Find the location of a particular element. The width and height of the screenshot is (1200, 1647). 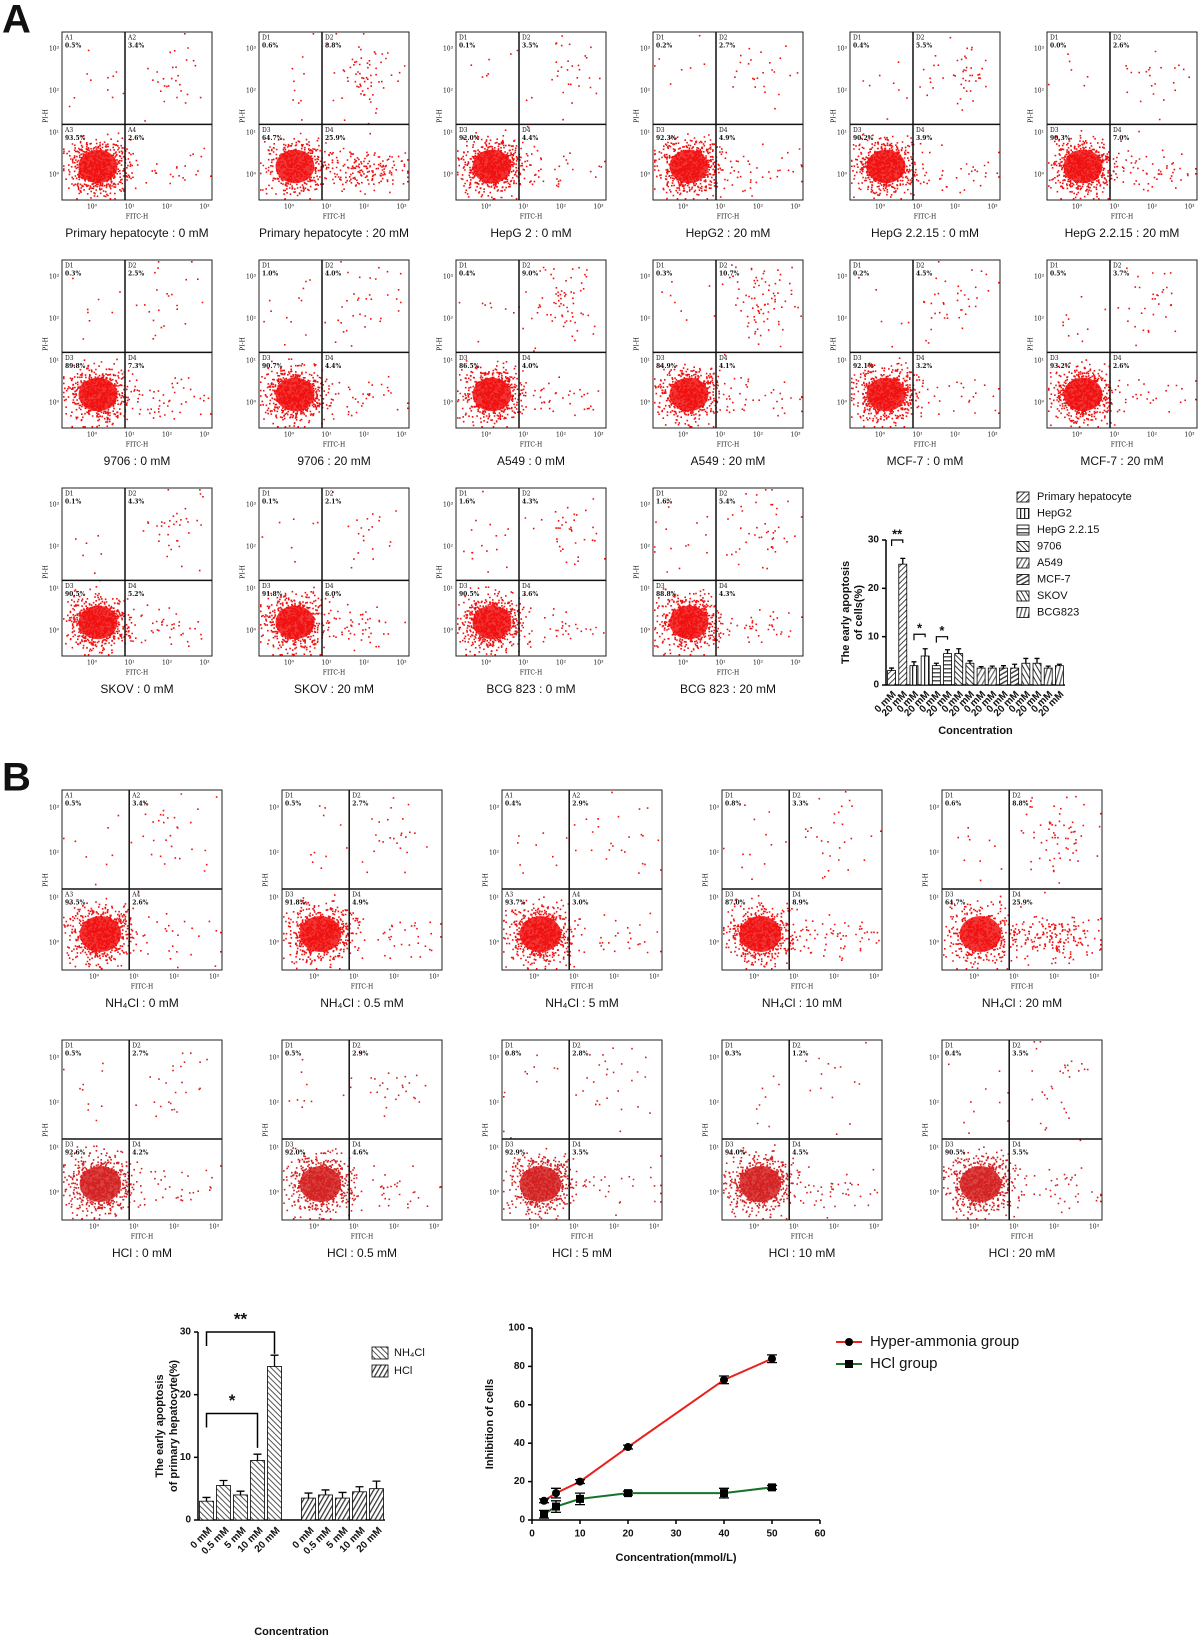

quadrant-percent: 2.1% is located at coordinates (333, 502).